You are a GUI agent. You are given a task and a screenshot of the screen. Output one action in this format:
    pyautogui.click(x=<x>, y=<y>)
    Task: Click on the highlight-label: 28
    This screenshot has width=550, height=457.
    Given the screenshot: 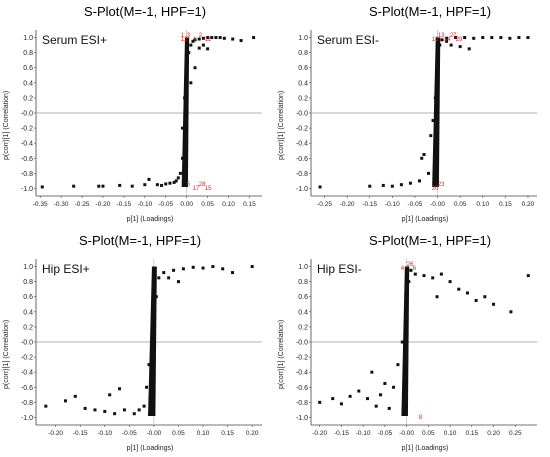 What is the action you would take?
    pyautogui.click(x=202, y=185)
    